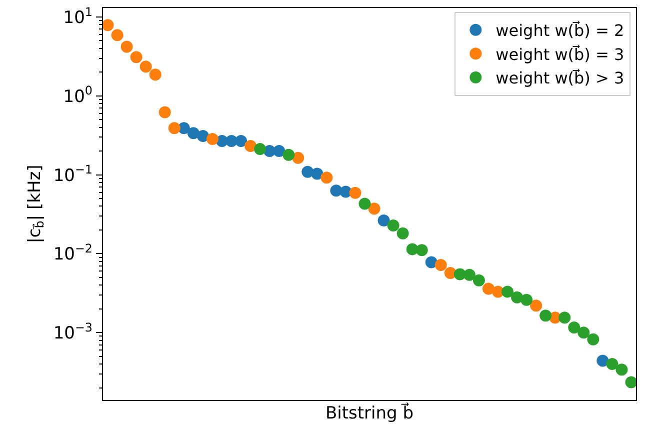 The width and height of the screenshot is (652, 436). What do you see at coordinates (72, 174) in the screenshot?
I see `y-tick-label: 10$^{−1}$` at bounding box center [72, 174].